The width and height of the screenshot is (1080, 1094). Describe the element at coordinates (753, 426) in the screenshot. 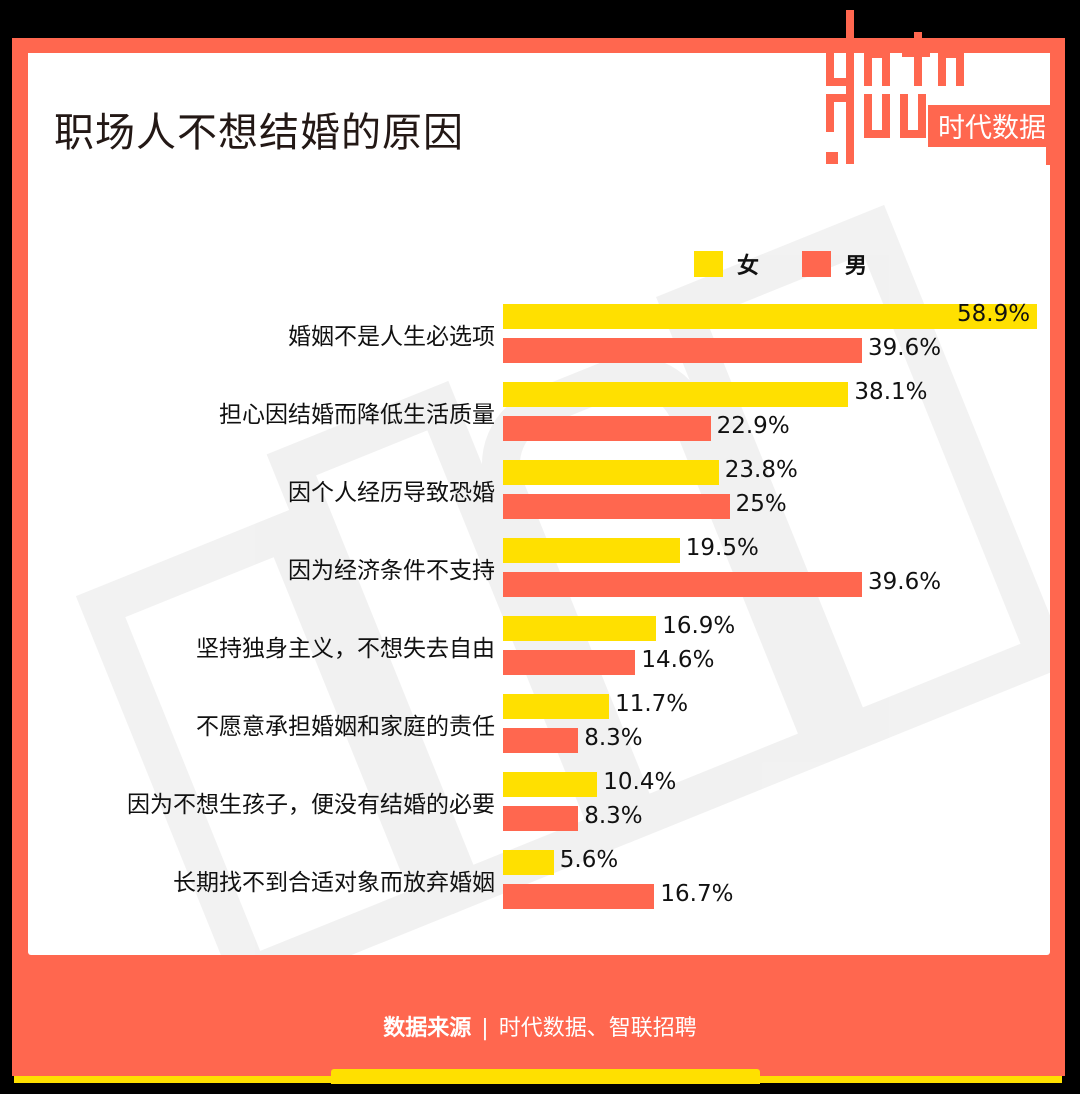

I see `value-label: 22.9%` at that location.